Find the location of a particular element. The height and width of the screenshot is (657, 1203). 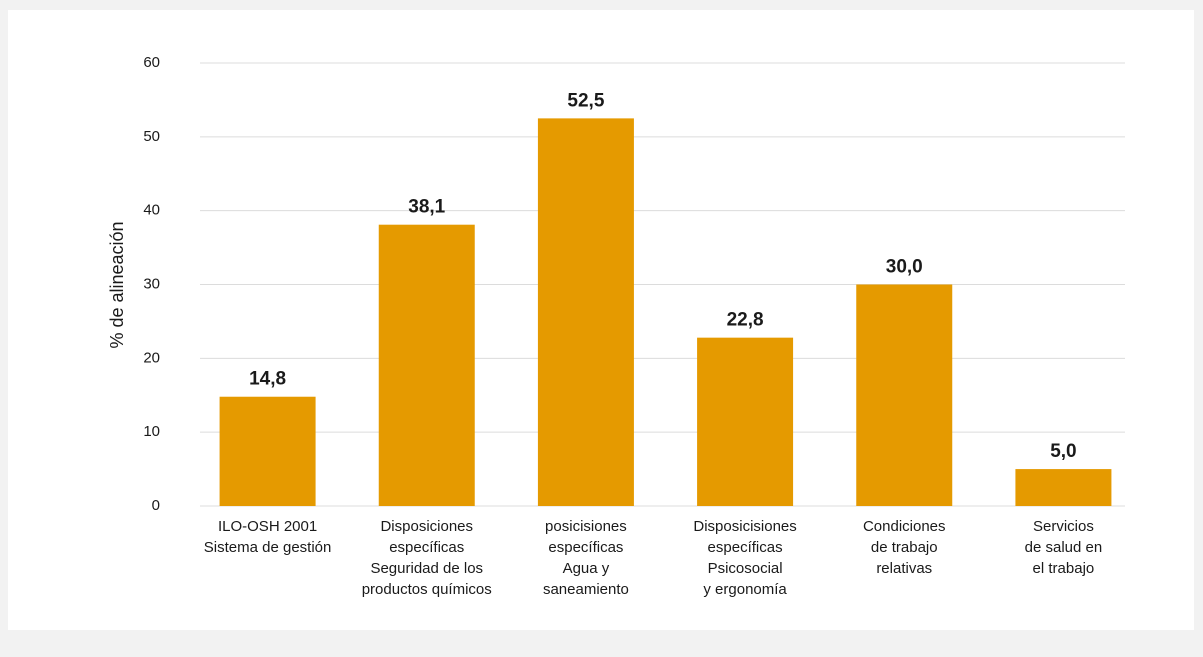

x-tick-label: relativas is located at coordinates (904, 568).